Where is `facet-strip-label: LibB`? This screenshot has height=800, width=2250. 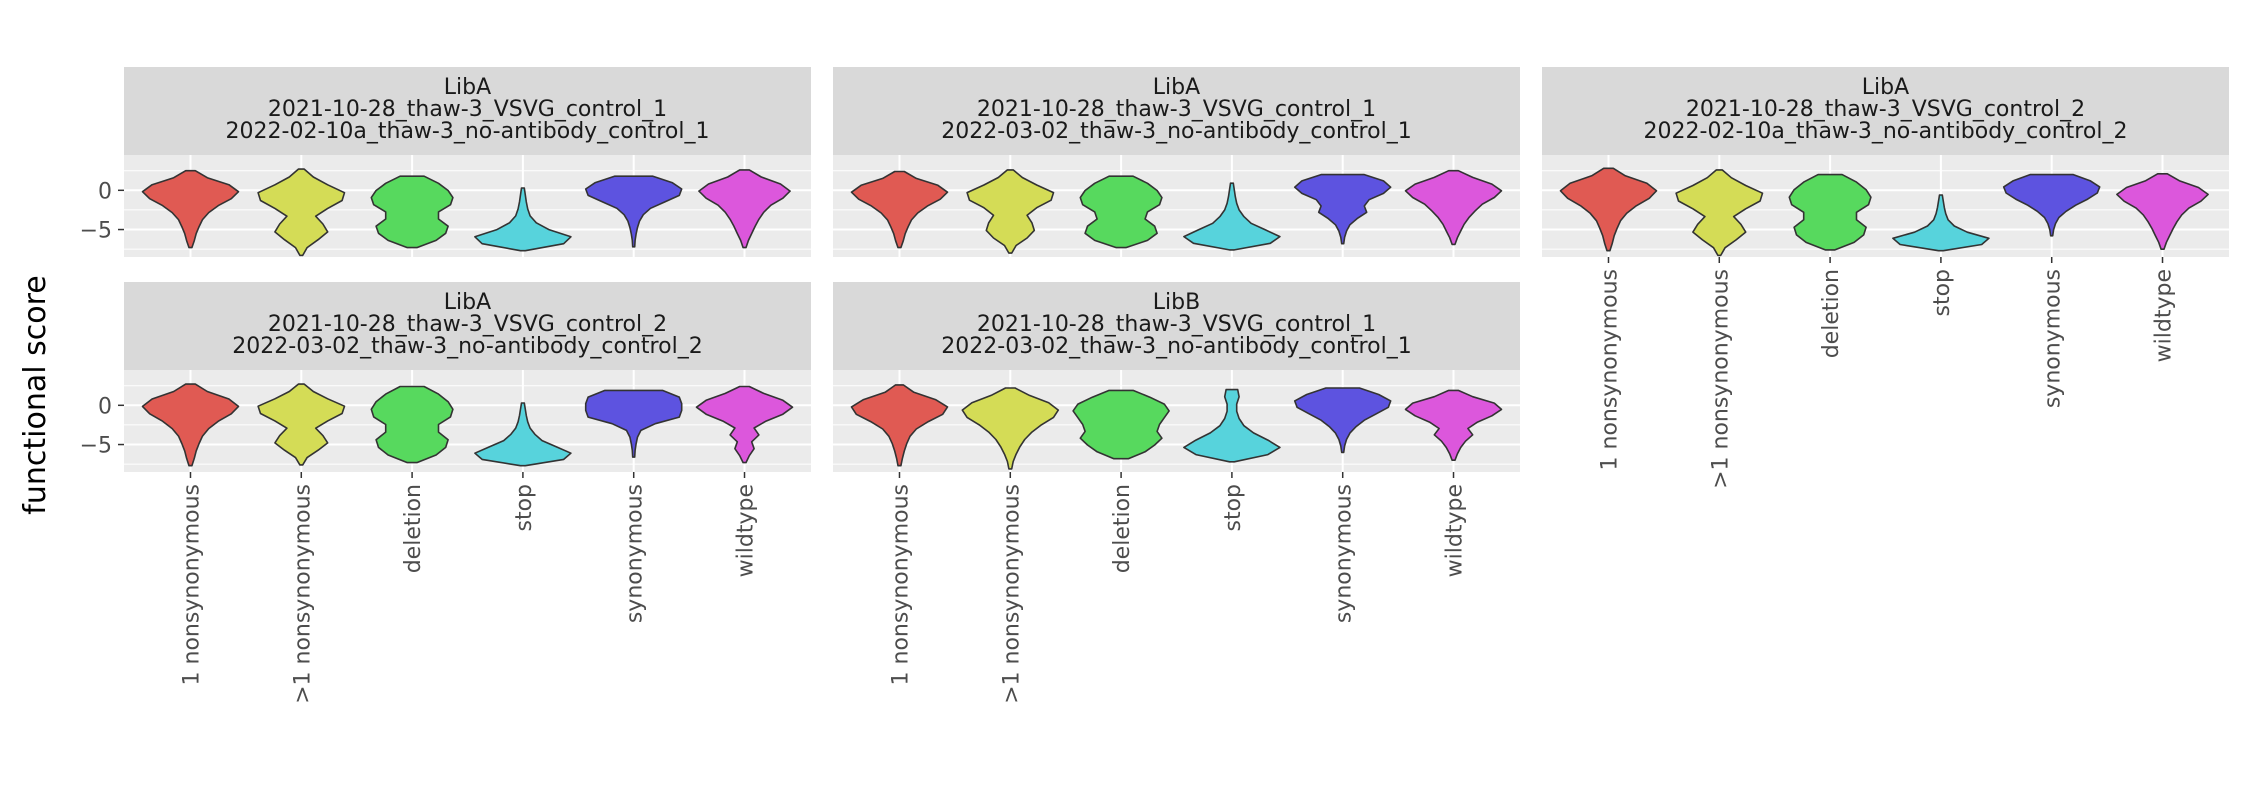 facet-strip-label: LibB is located at coordinates (1176, 302).